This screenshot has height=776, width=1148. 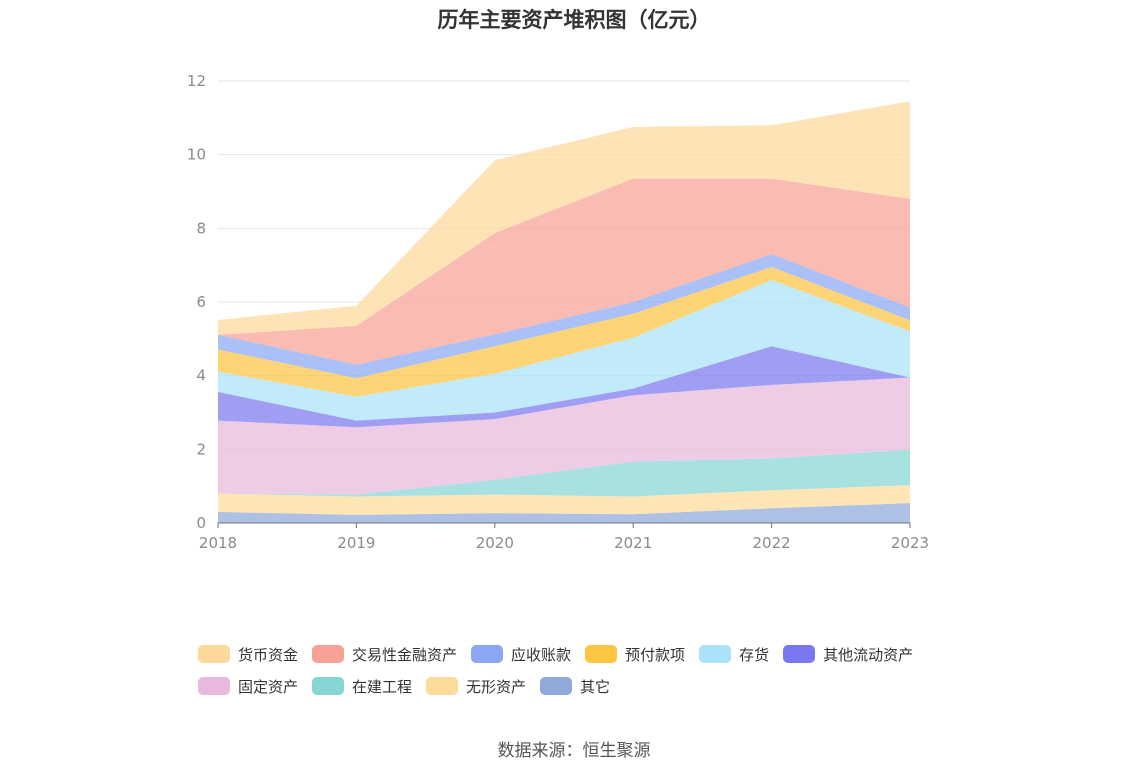 I want to click on legend-label: 货币资金, so click(x=268, y=654).